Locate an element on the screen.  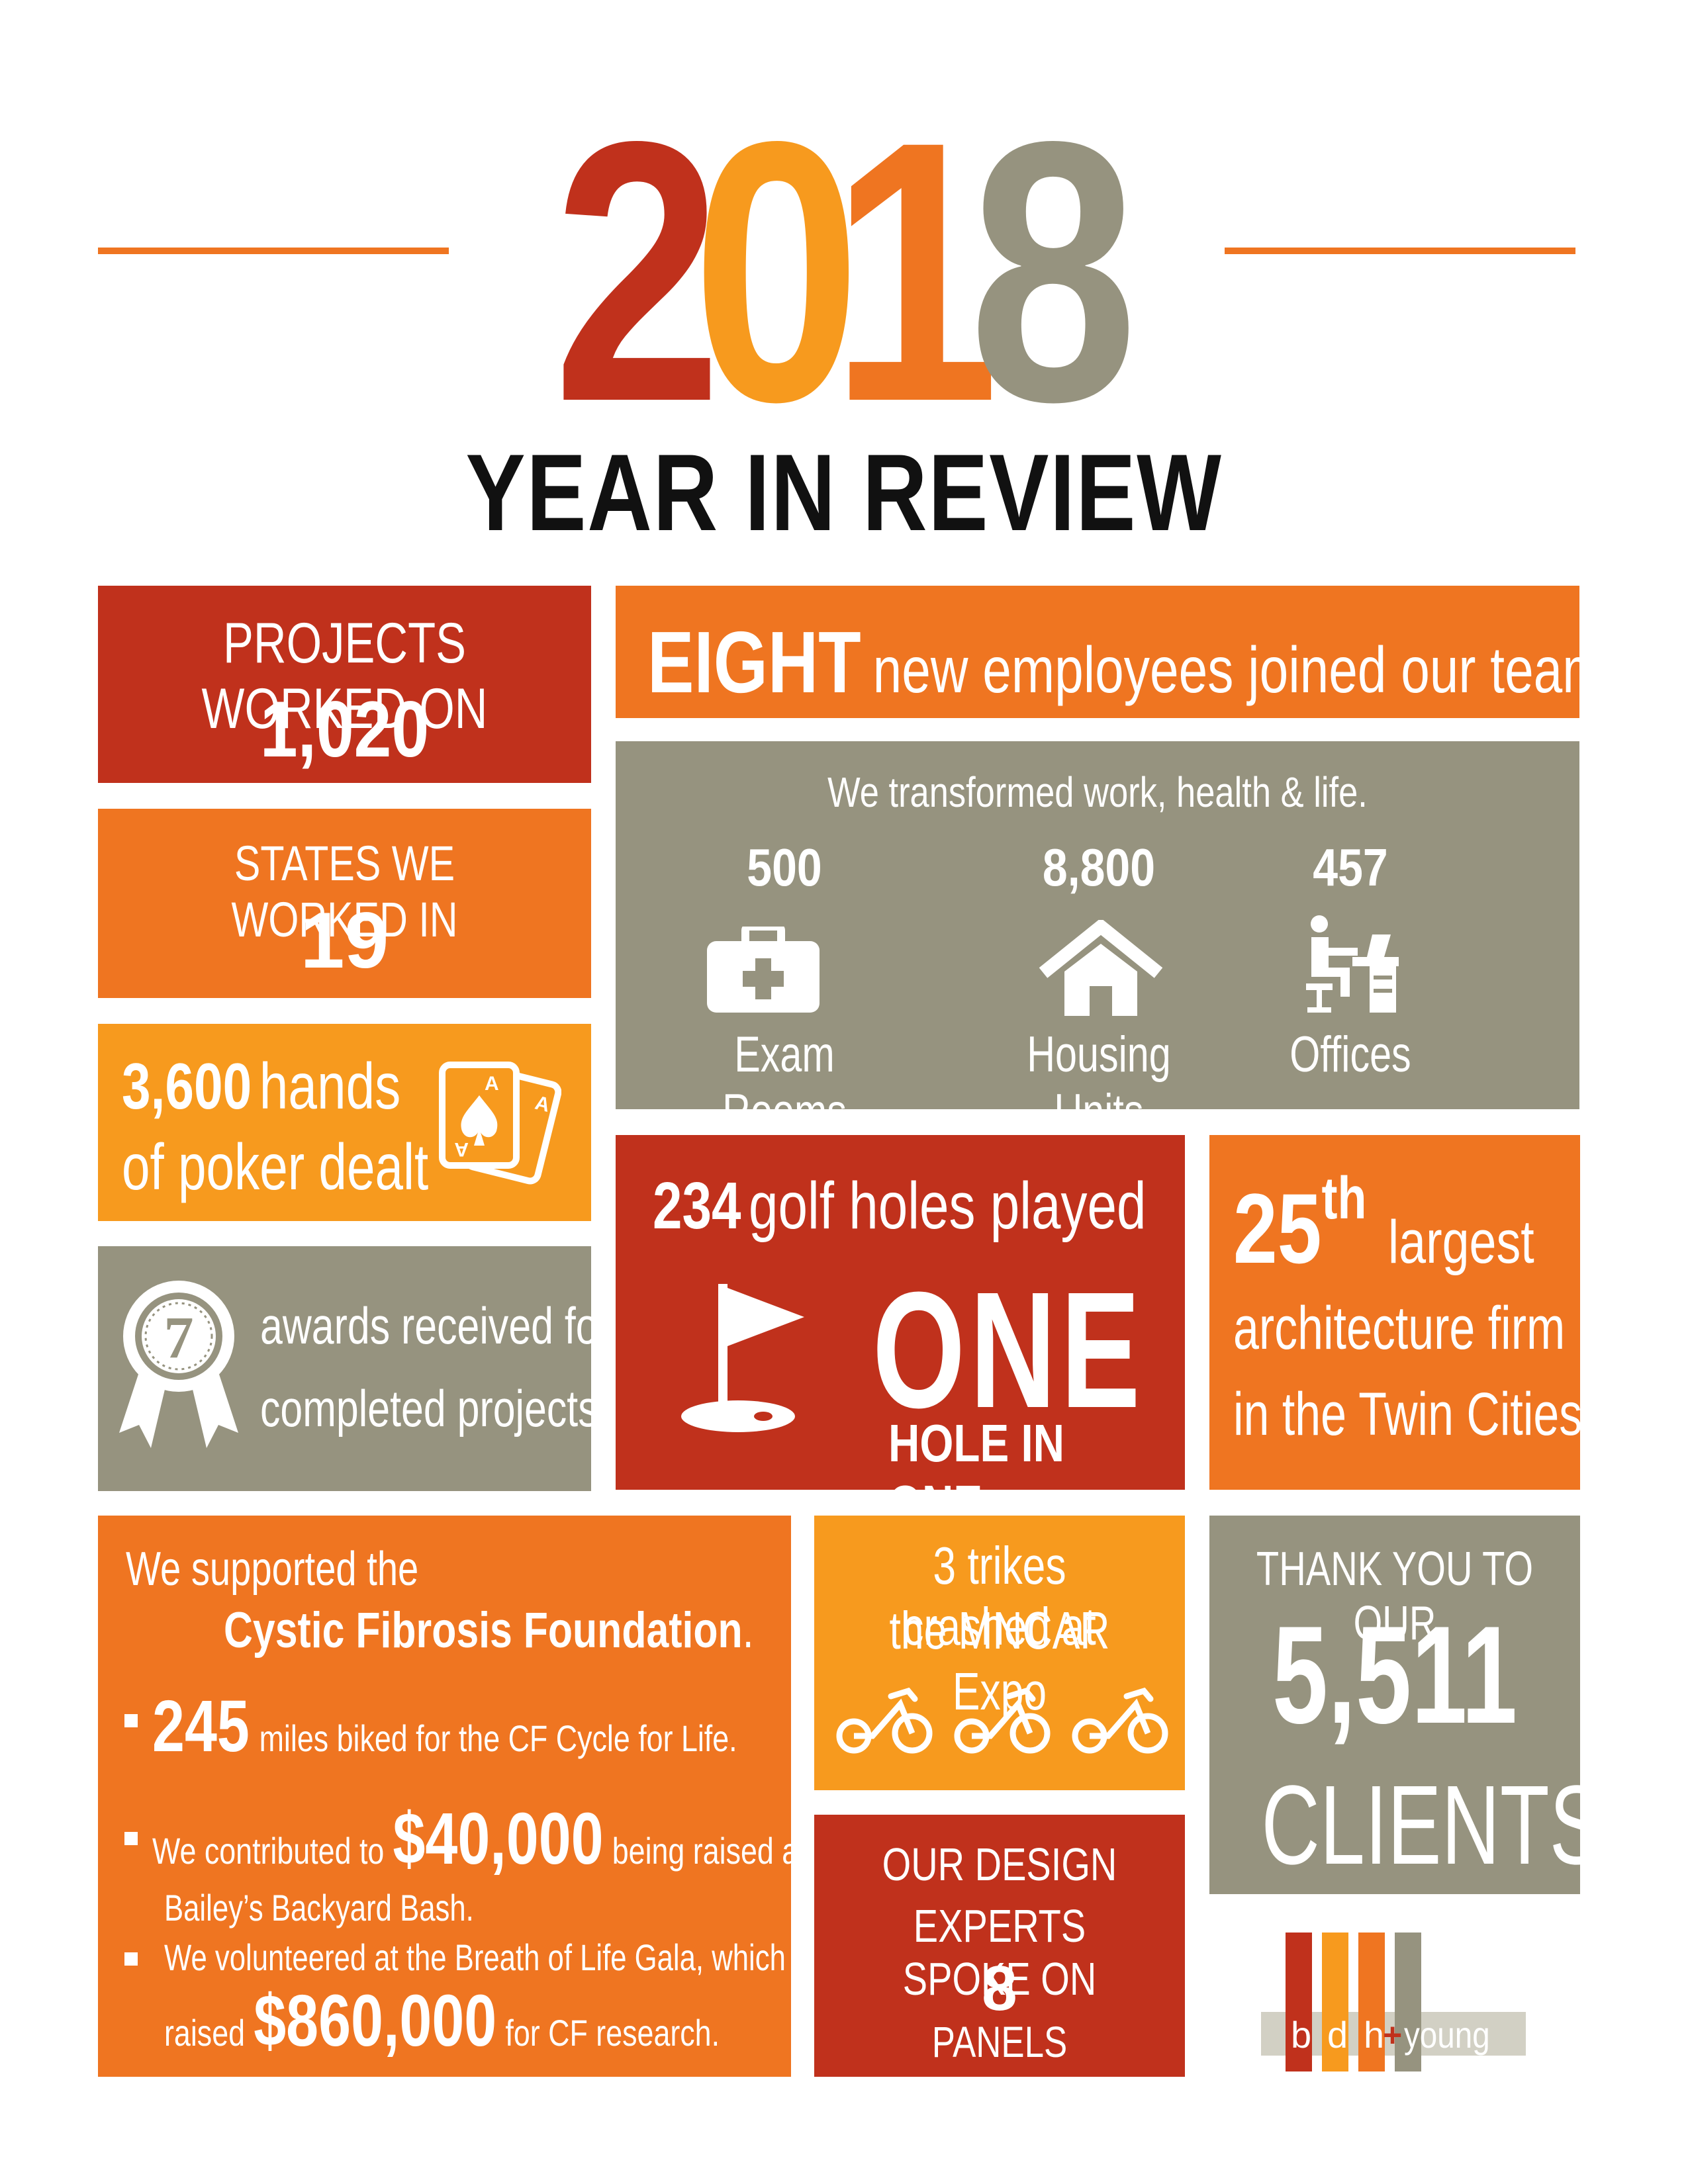
golf-line: 234 golf holes played is located at coordinates (912, 1206).